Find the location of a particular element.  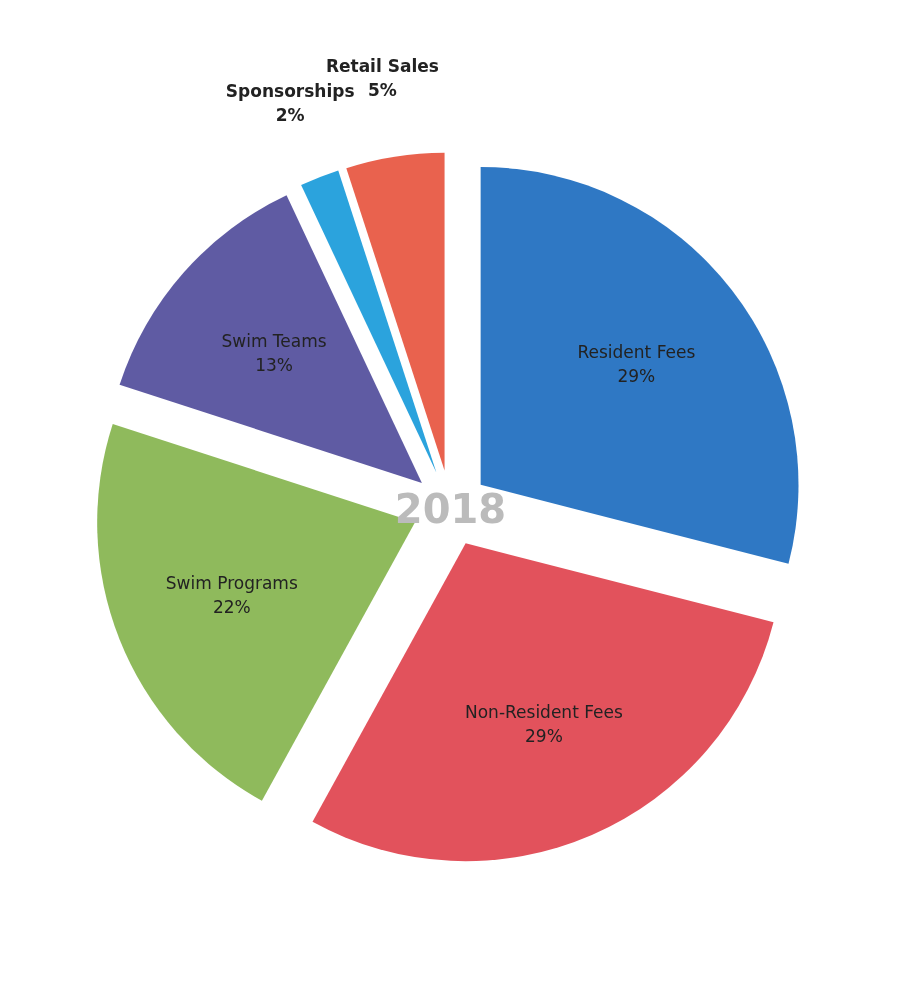

data-label: 22% is located at coordinates (231, 606).